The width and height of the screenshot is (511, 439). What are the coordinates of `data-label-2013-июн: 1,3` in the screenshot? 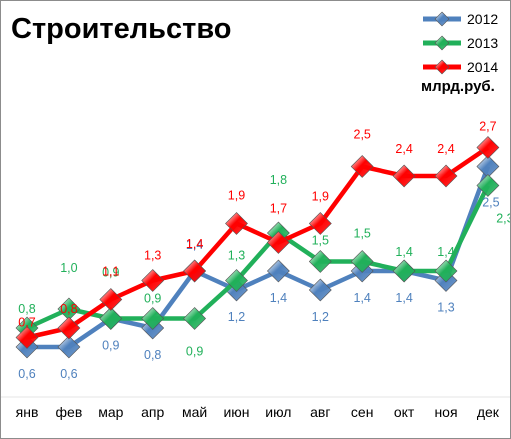 It's located at (236, 256).